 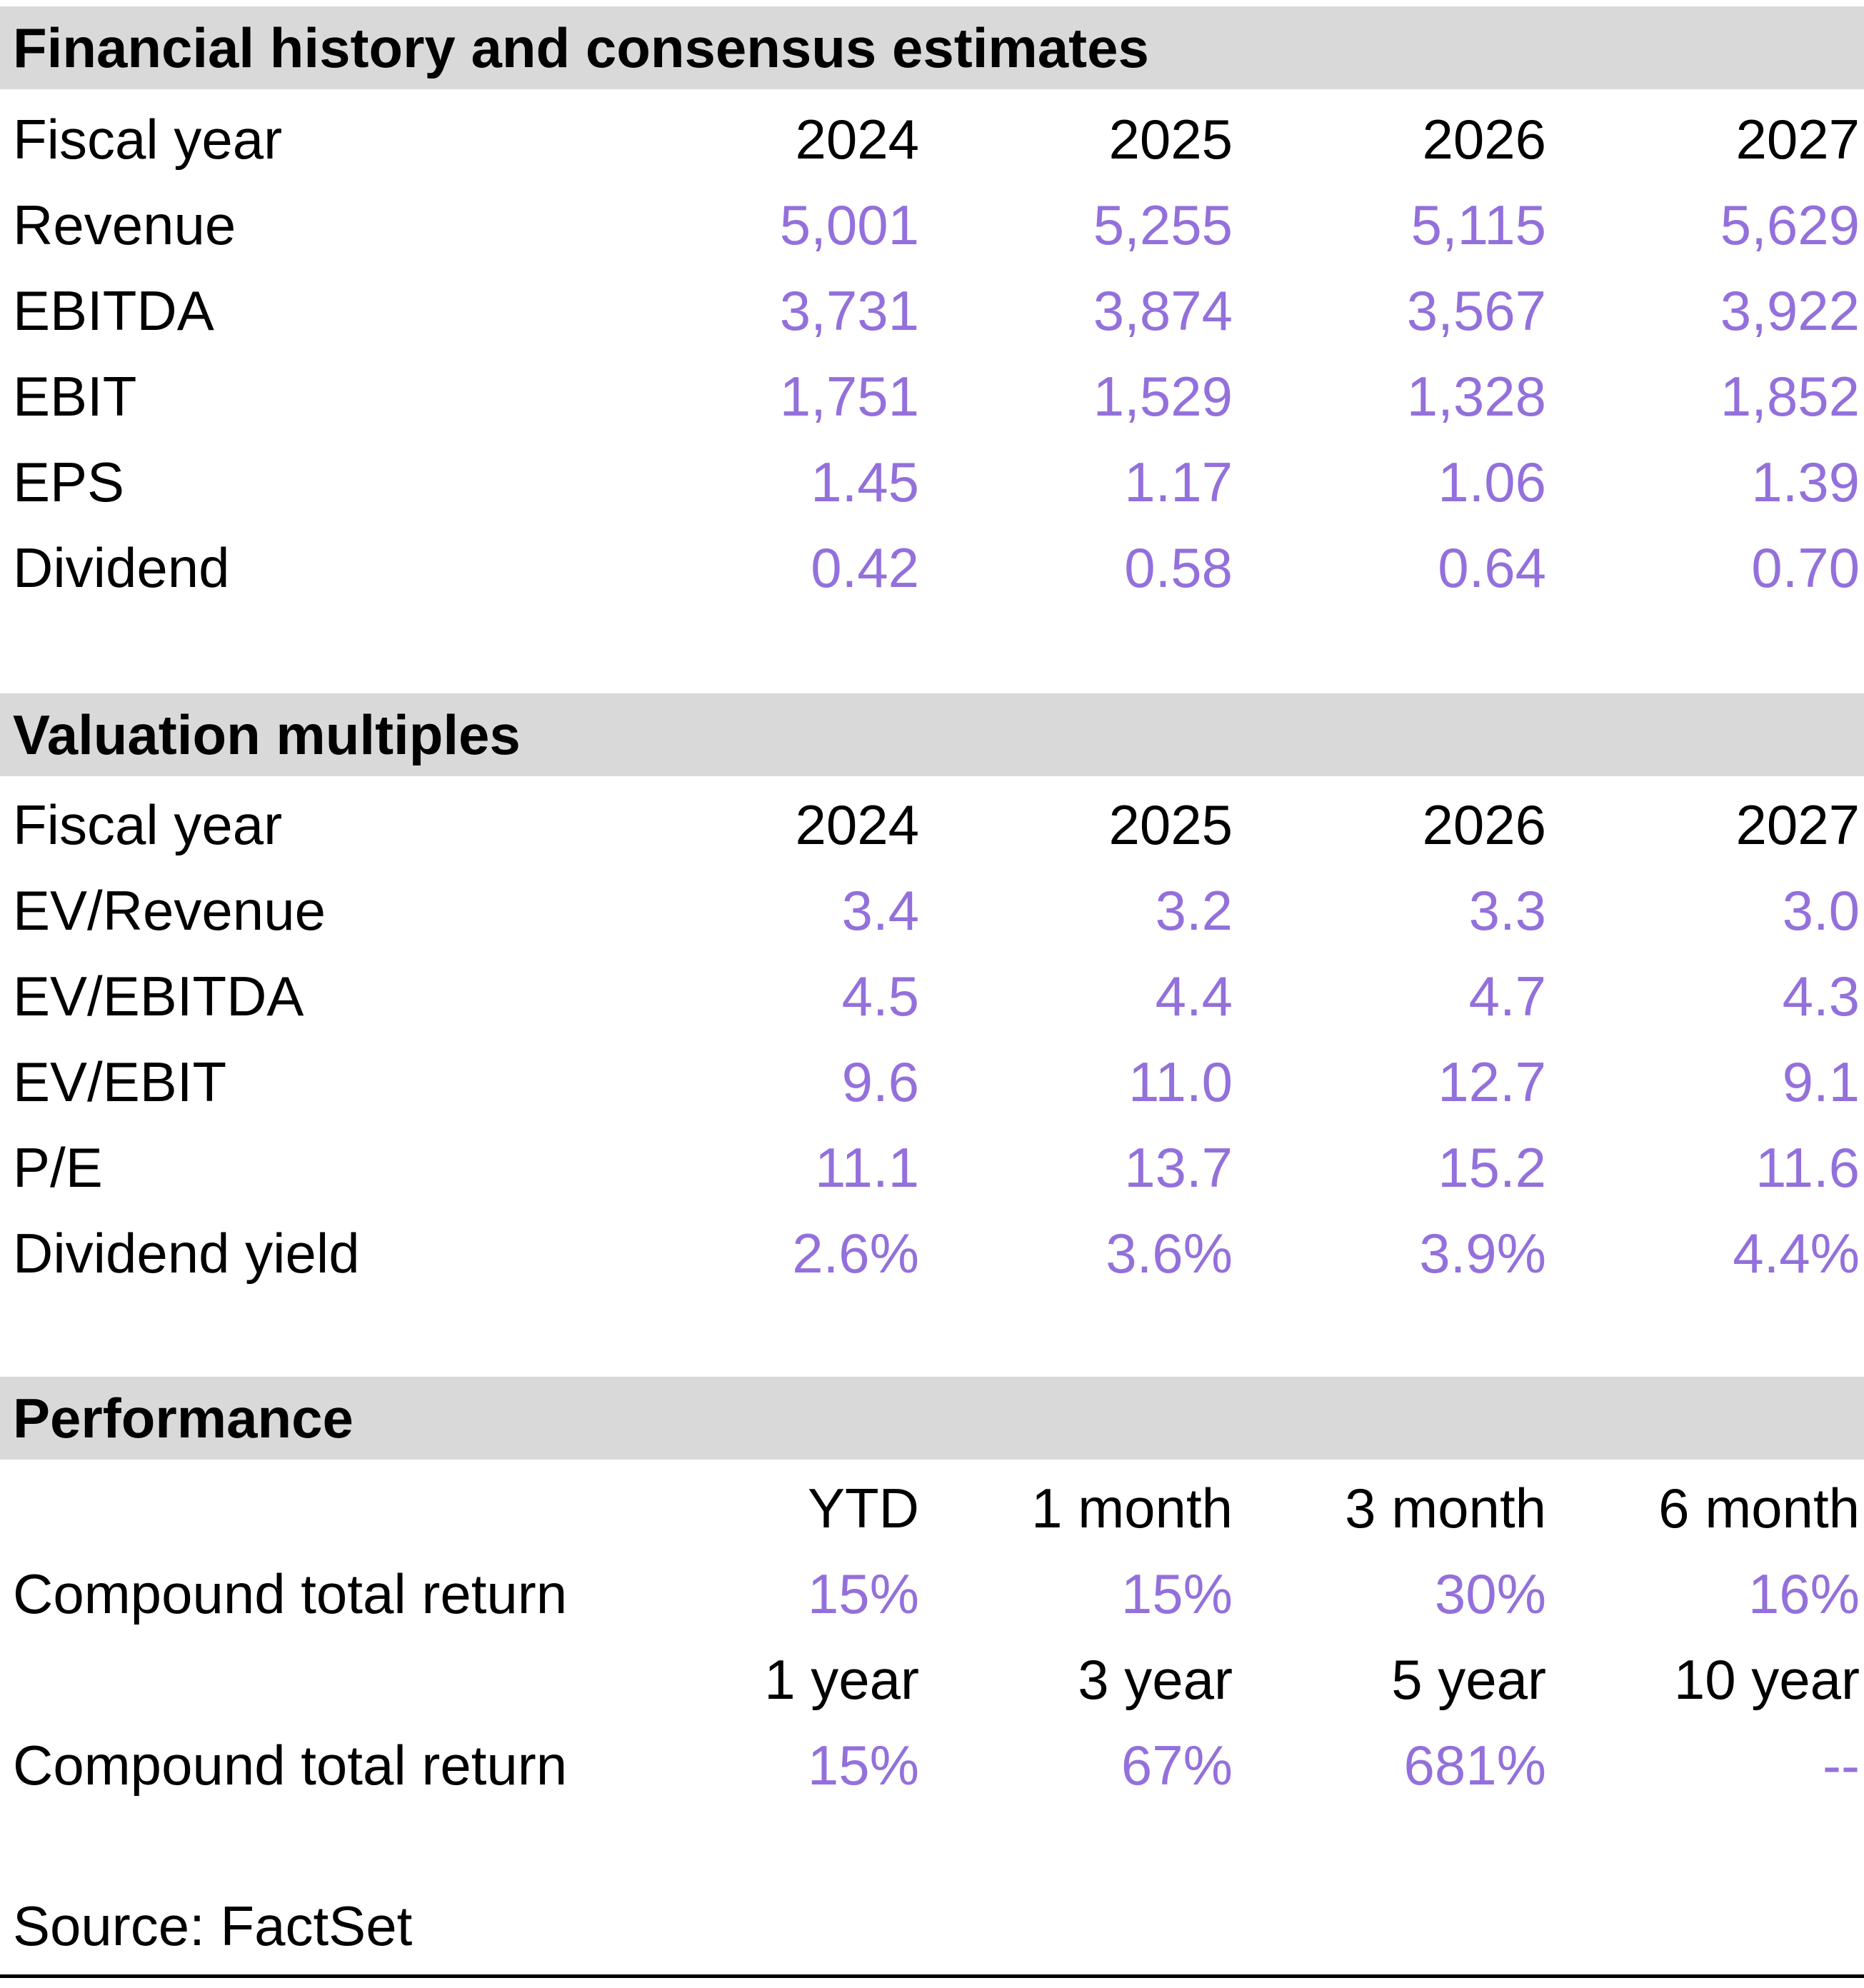 What do you see at coordinates (1132, 1508) in the screenshot?
I see `period-column-header: 1 month` at bounding box center [1132, 1508].